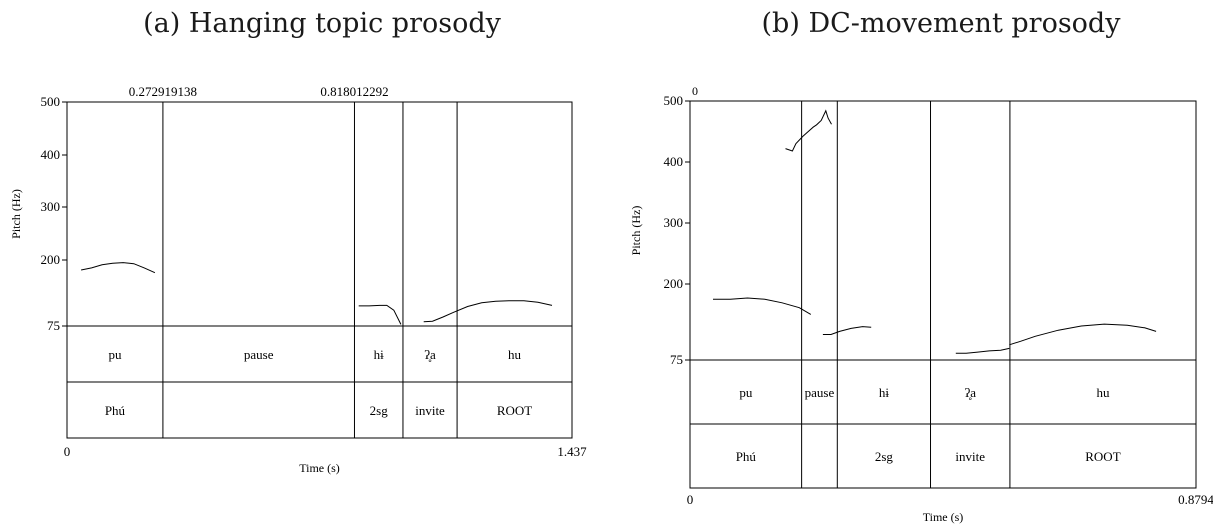 The image size is (1213, 525). What do you see at coordinates (354, 91) in the screenshot?
I see `top-time-tick-label: 0.818012292` at bounding box center [354, 91].